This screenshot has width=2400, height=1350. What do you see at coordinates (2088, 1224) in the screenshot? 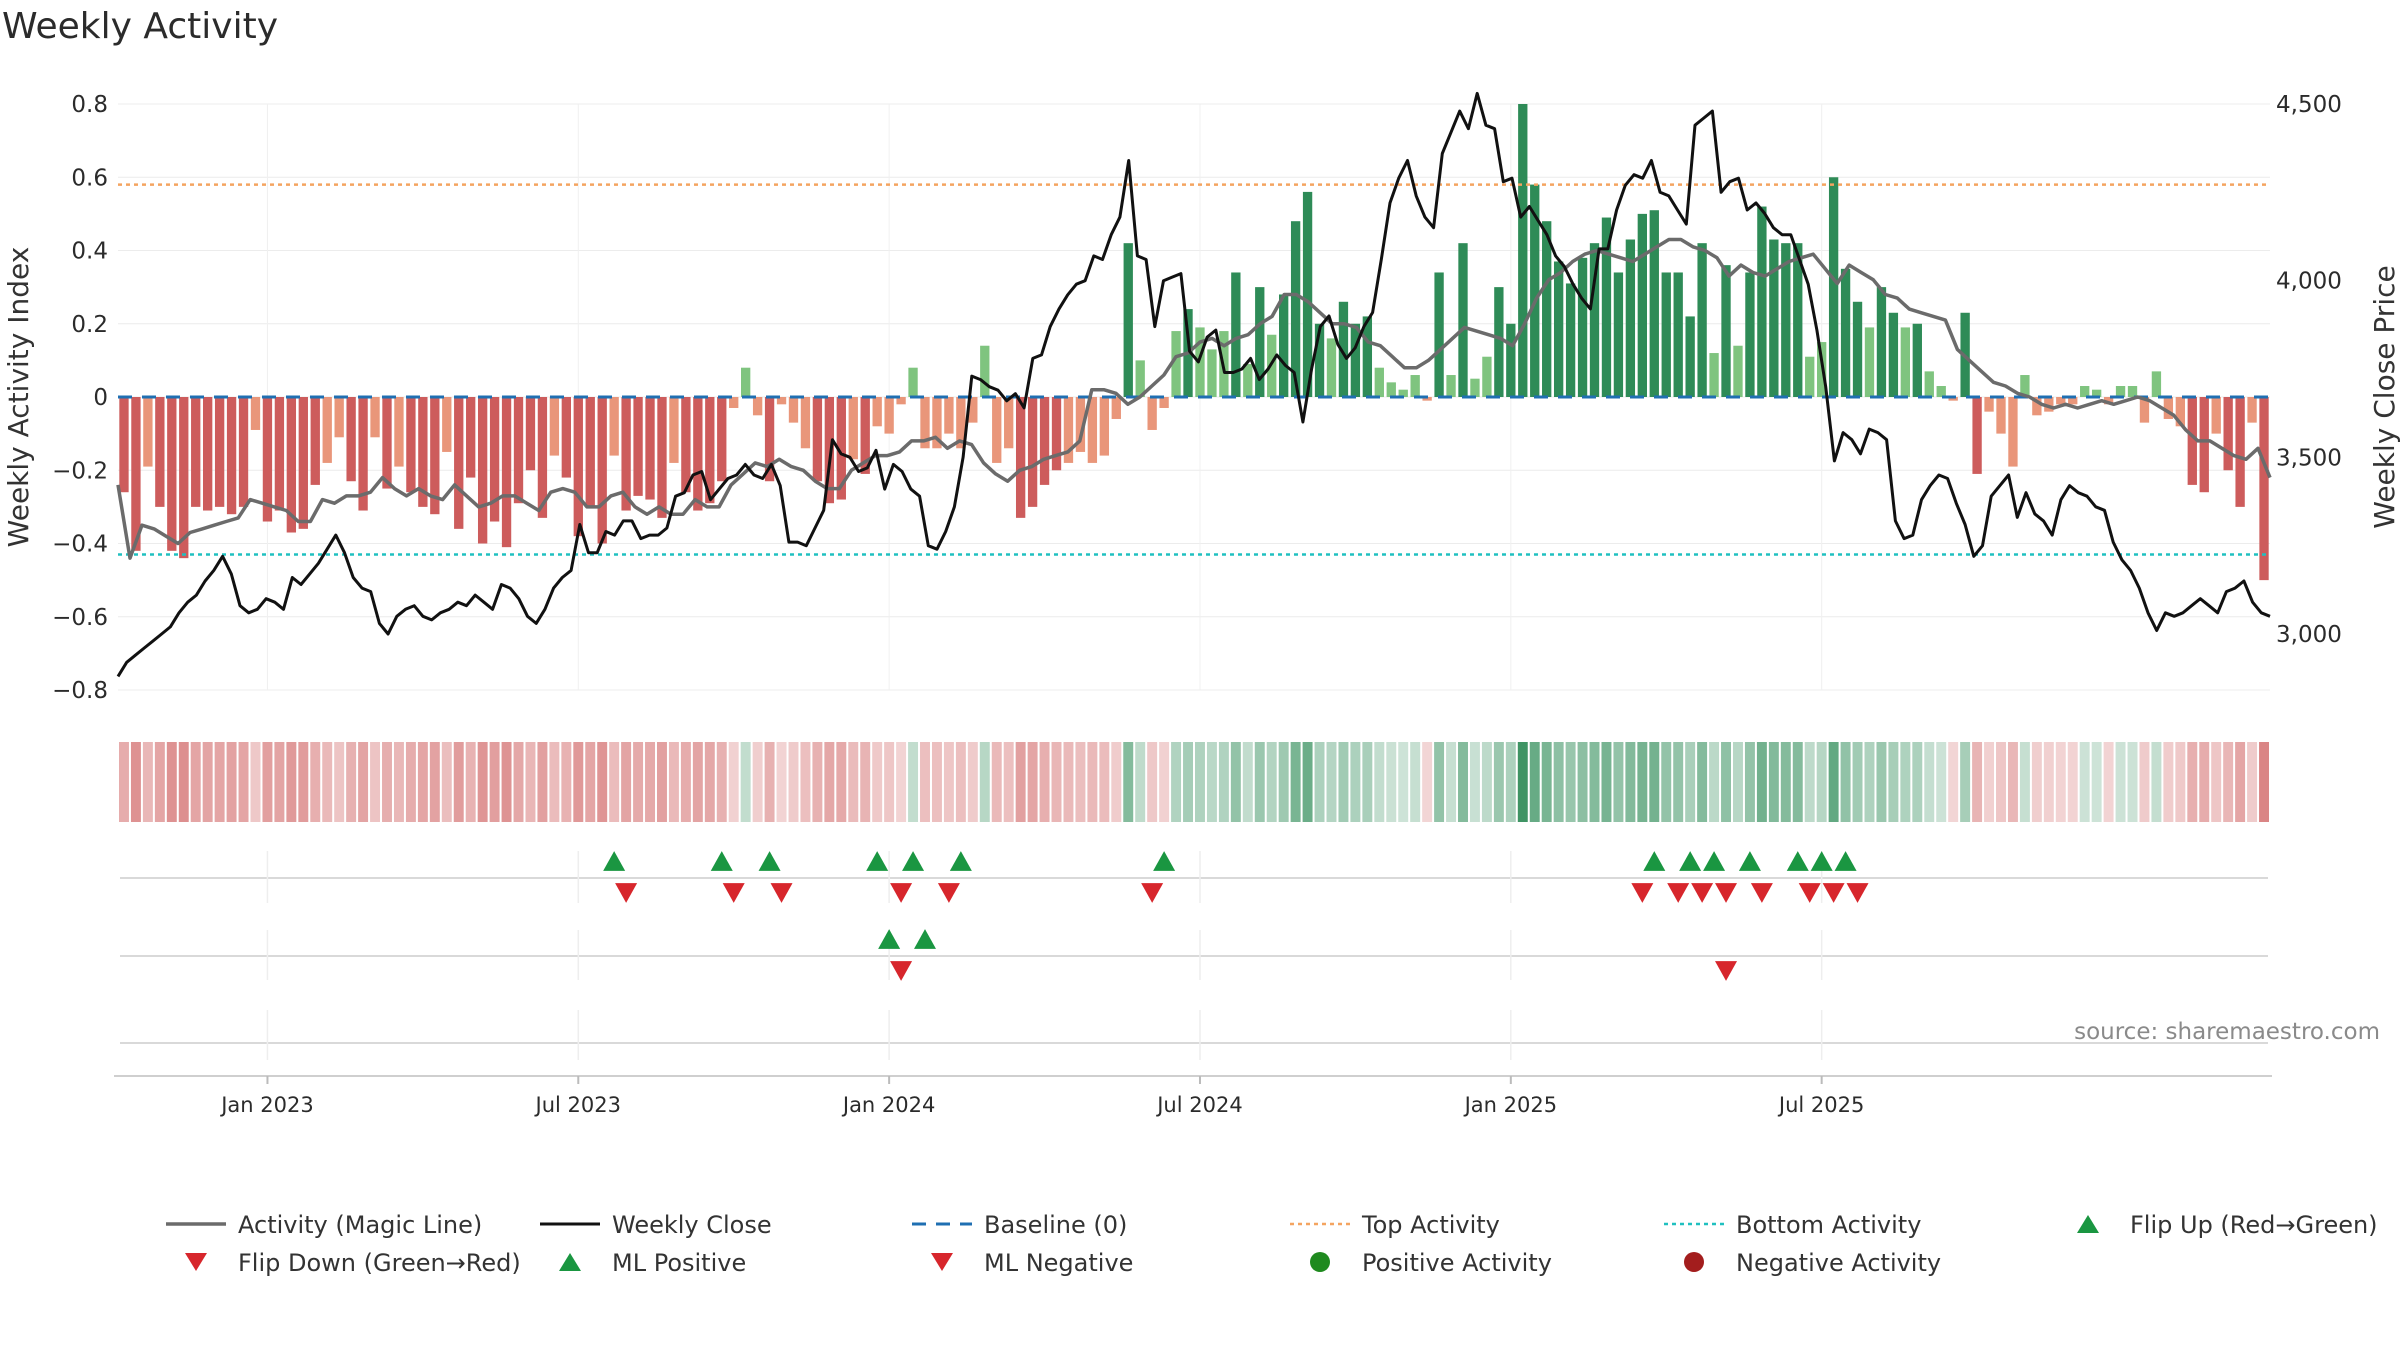
I see `triangle-up-icon` at bounding box center [2088, 1224].